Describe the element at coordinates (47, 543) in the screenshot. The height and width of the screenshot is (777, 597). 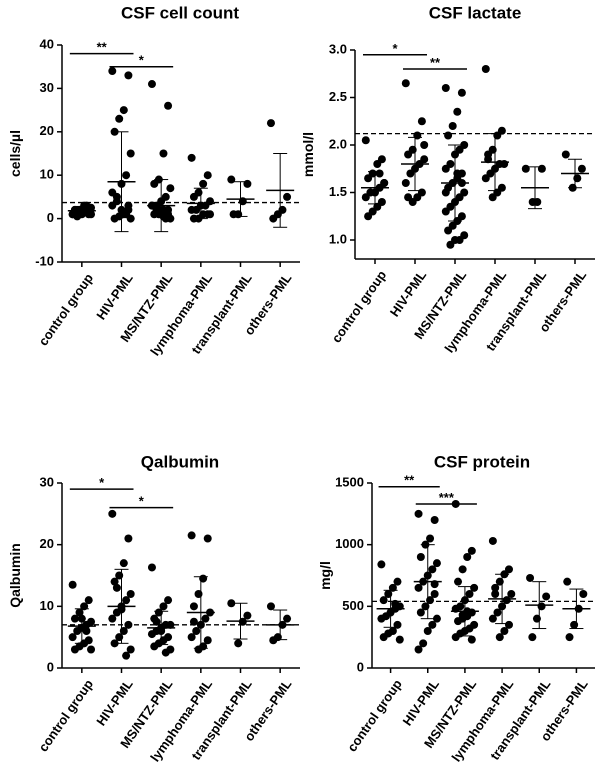
I see `y-tick-label: 20` at that location.